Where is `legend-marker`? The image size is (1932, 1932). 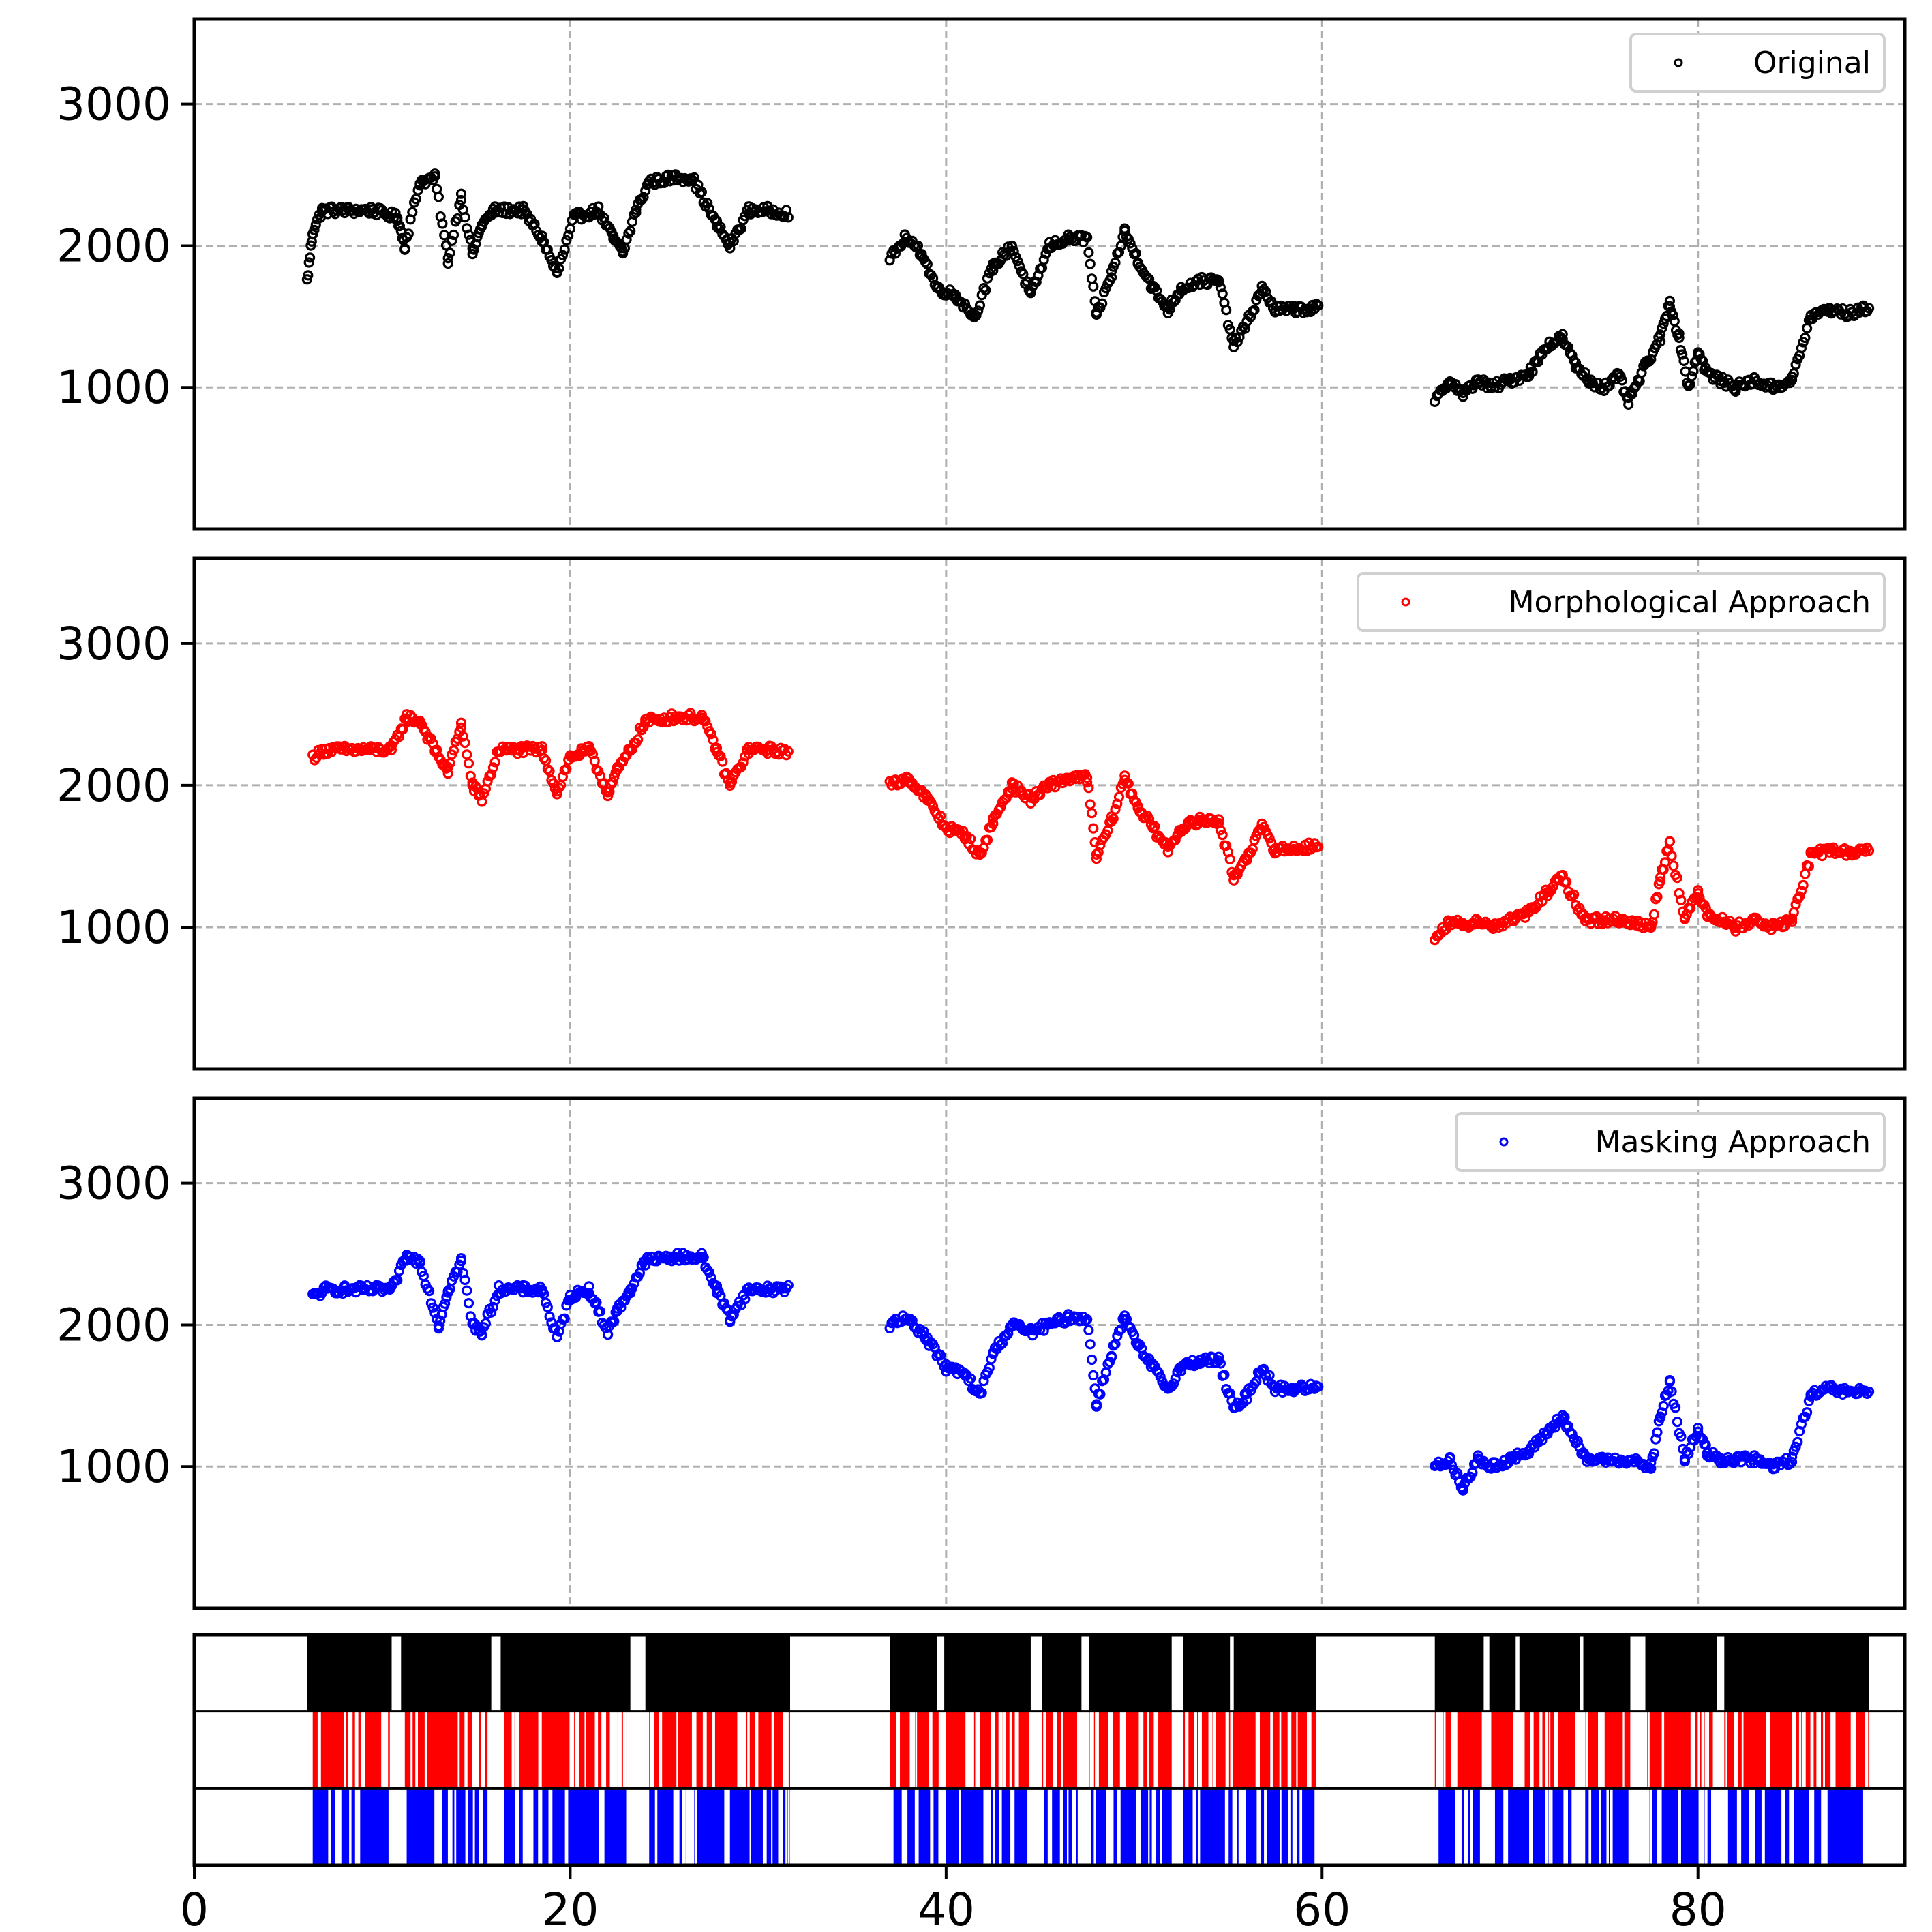
legend-marker is located at coordinates (1504, 1142).